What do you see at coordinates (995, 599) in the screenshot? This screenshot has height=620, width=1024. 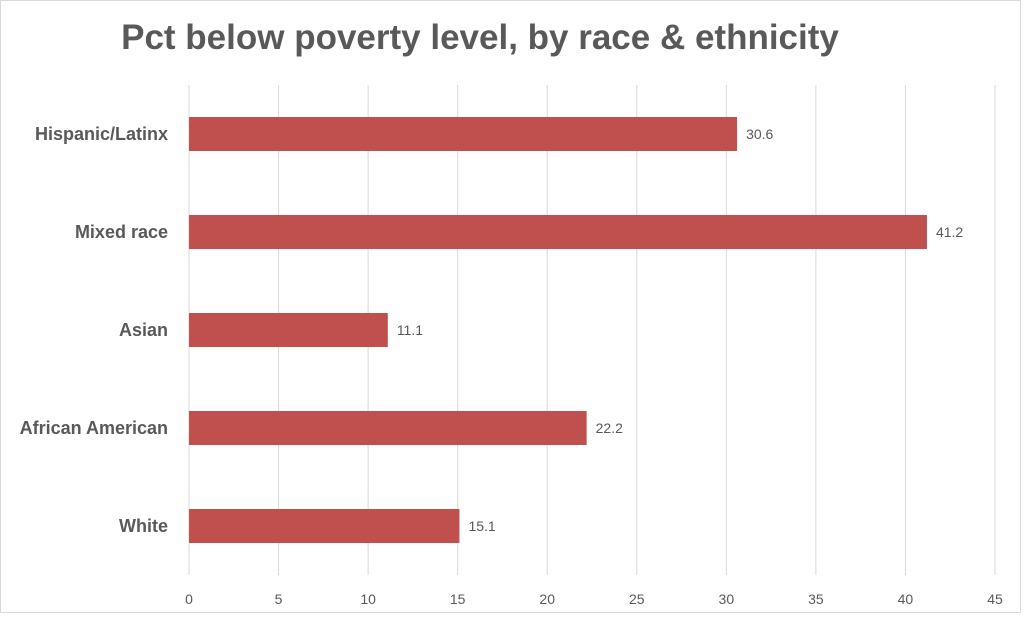 I see `x-tick-label: 45` at bounding box center [995, 599].